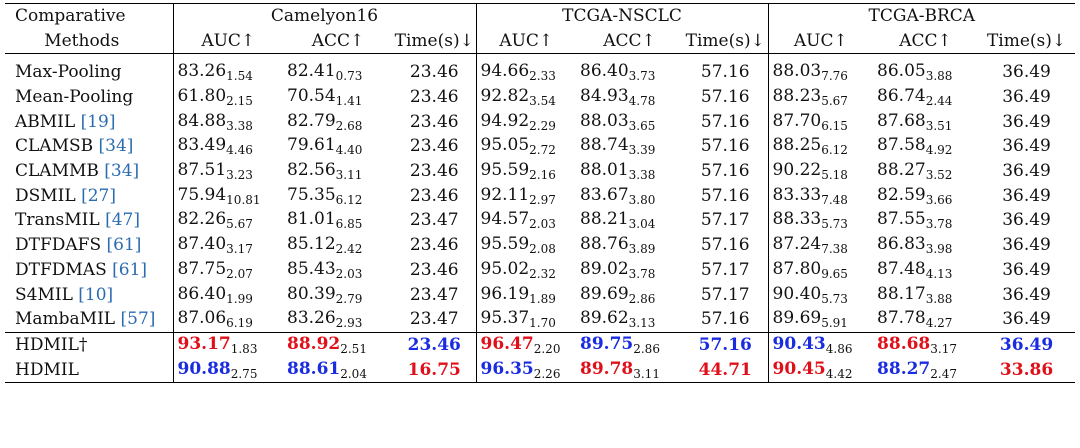  I want to click on value-main: 57.16, so click(725, 319).